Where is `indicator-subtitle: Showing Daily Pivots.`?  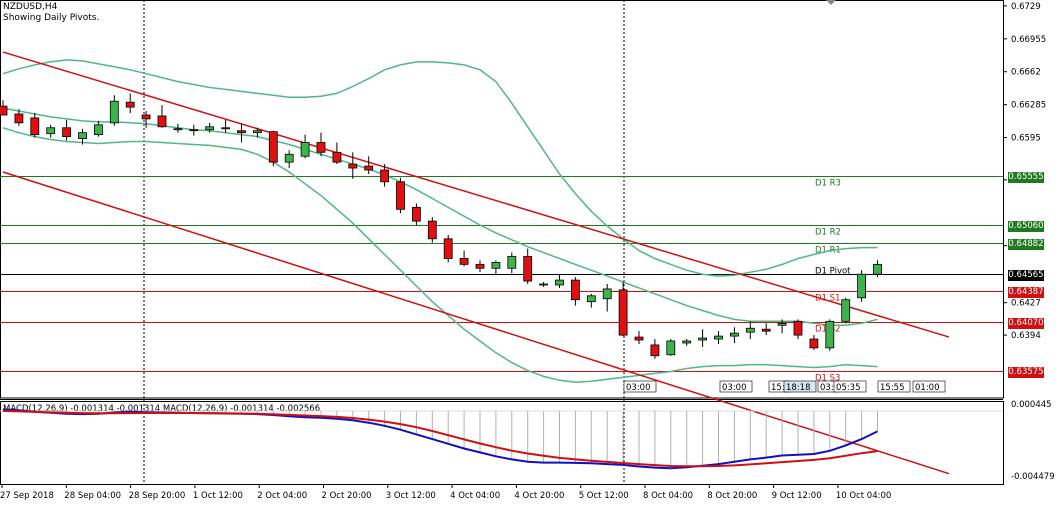
indicator-subtitle: Showing Daily Pivots. is located at coordinates (51, 18).